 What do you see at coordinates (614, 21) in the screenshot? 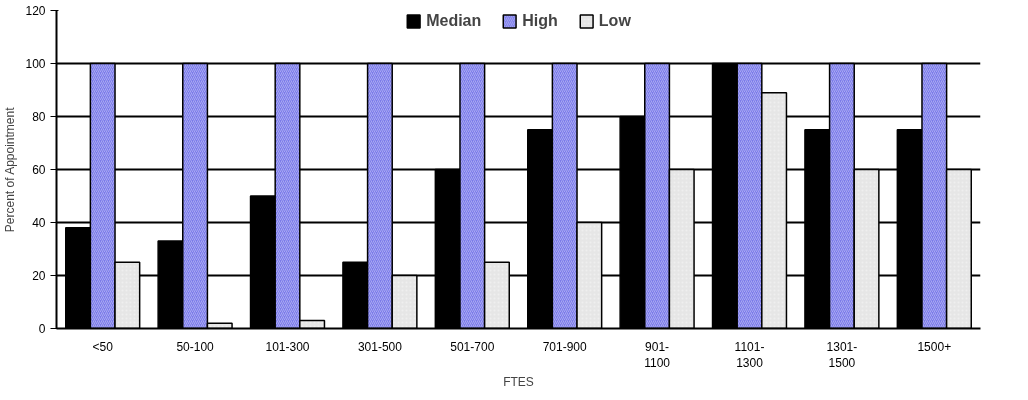
I see `legend-label: Low` at bounding box center [614, 21].